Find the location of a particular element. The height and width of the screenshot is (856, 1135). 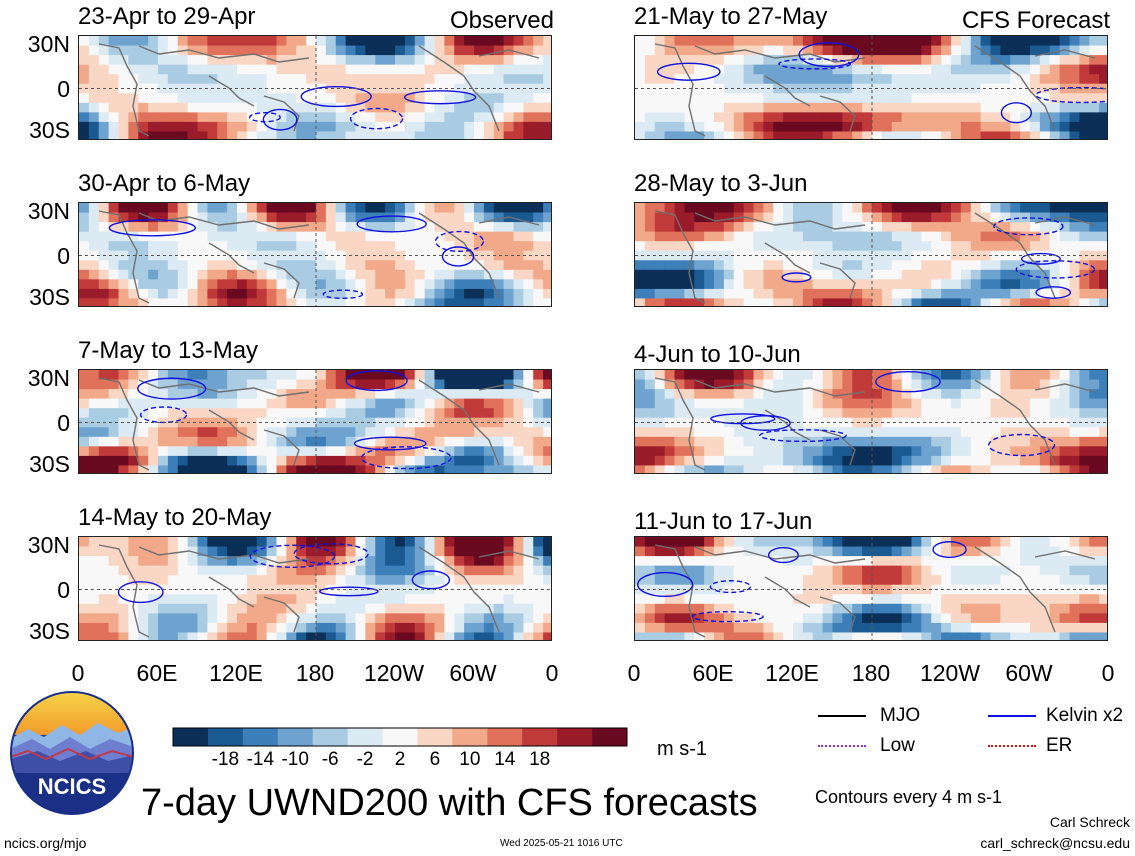

x-tick-label: 120W is located at coordinates (394, 673).